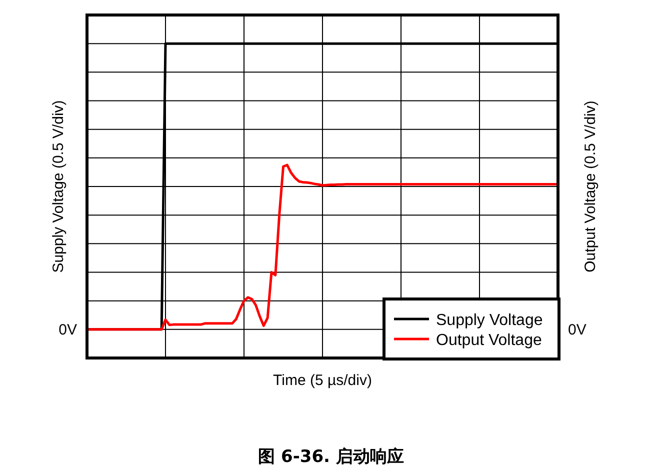 The height and width of the screenshot is (473, 663). Describe the element at coordinates (590, 186) in the screenshot. I see `y2-axis-title: Output Voltage (0.5 V/div)` at that location.